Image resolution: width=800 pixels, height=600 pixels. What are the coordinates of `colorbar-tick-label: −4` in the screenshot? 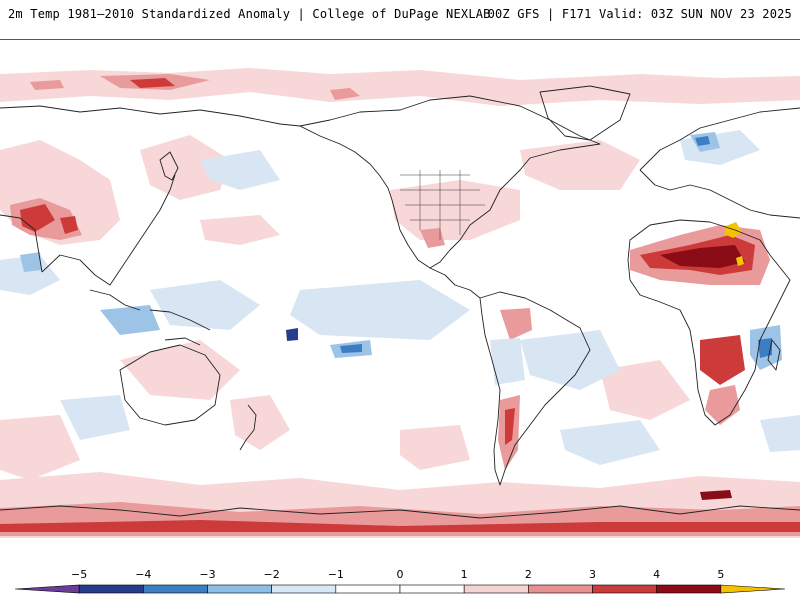 It's located at (143, 574).